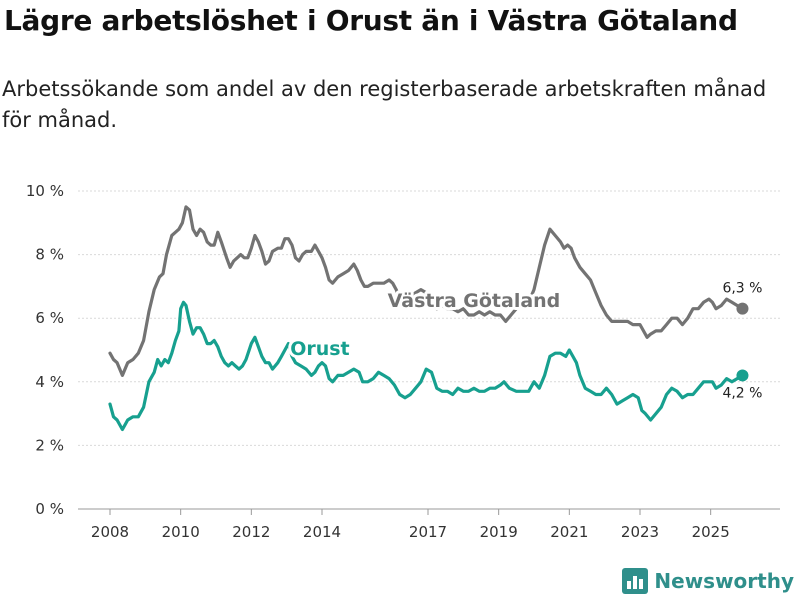 The width and height of the screenshot is (800, 600). What do you see at coordinates (322, 532) in the screenshot?
I see `x-tick-label: 2014` at bounding box center [322, 532].